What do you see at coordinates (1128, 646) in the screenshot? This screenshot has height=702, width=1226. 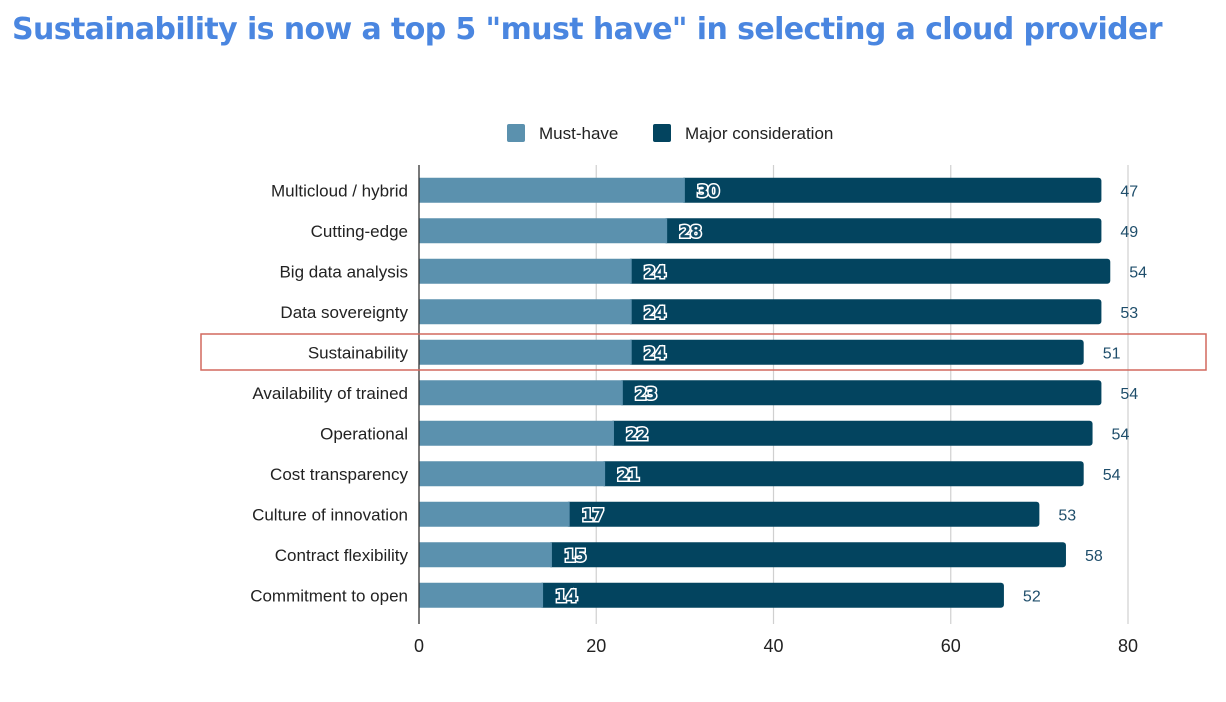 I see `x-tick-label: 80` at bounding box center [1128, 646].